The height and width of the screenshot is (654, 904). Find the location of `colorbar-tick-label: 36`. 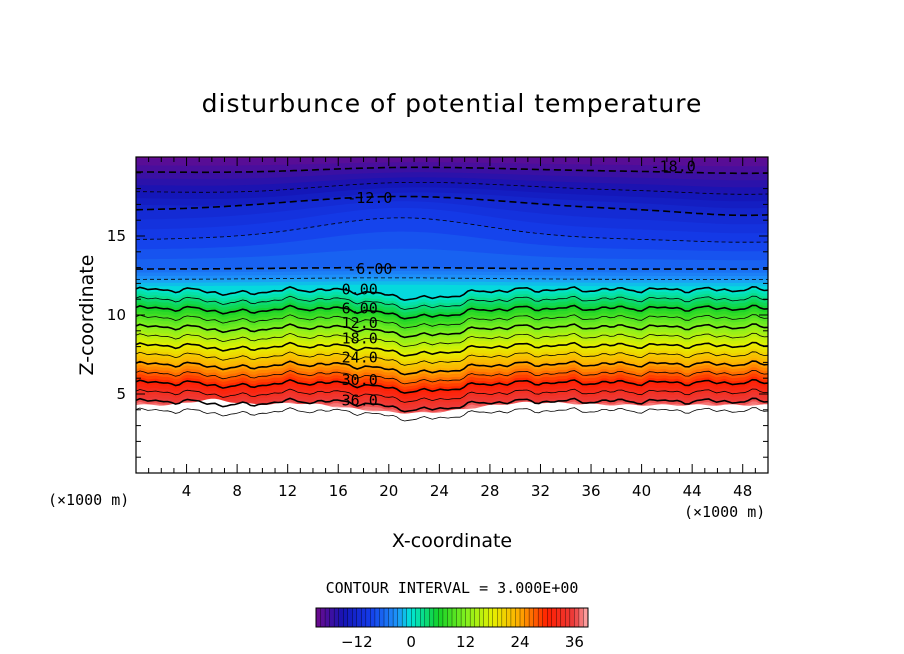

colorbar-tick-label: 36 is located at coordinates (574, 642).